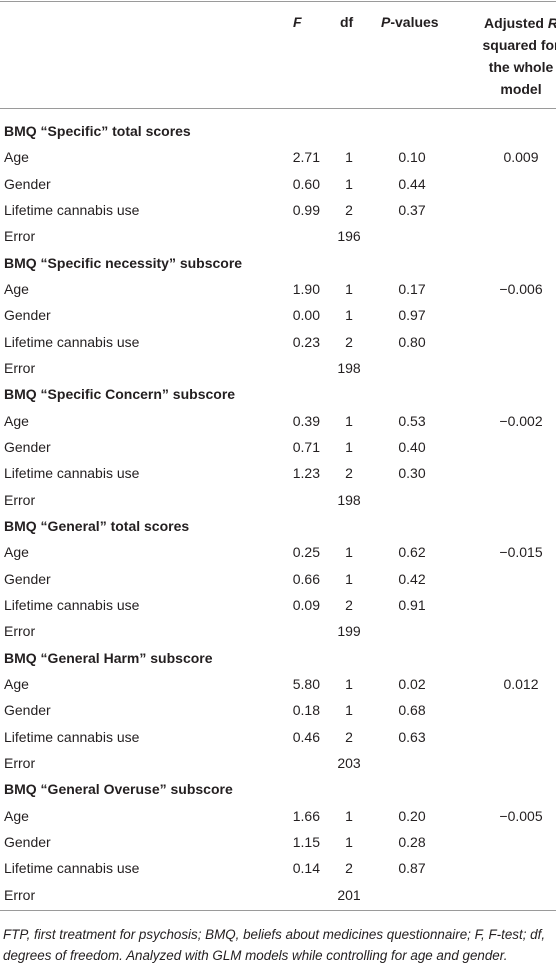  I want to click on header-df: df, so click(347, 22).